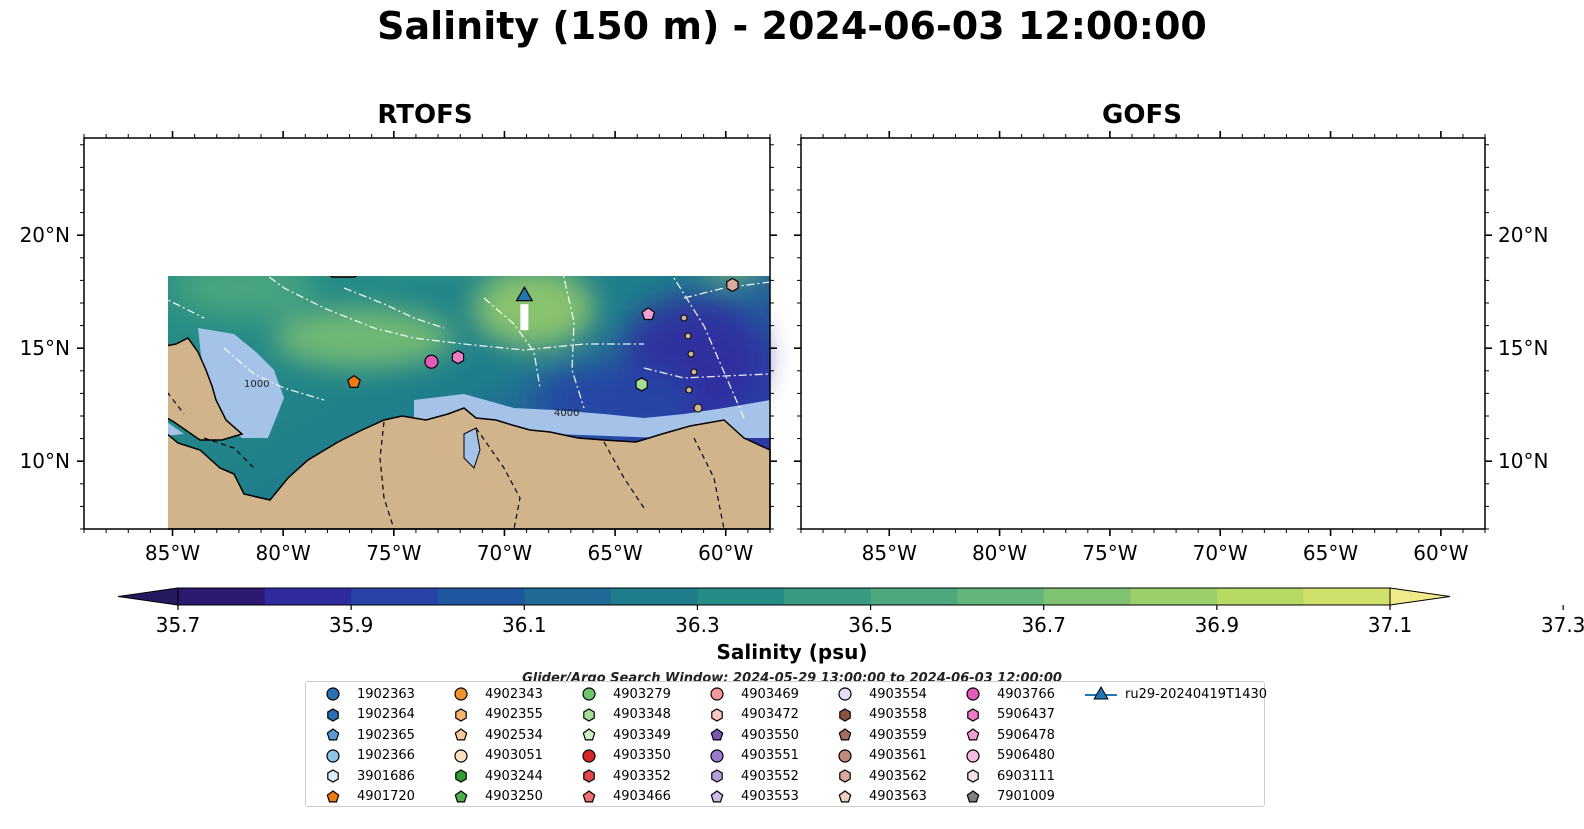 This screenshot has height=829, width=1584. I want to click on legend-item: 7901009, so click(1005, 797).